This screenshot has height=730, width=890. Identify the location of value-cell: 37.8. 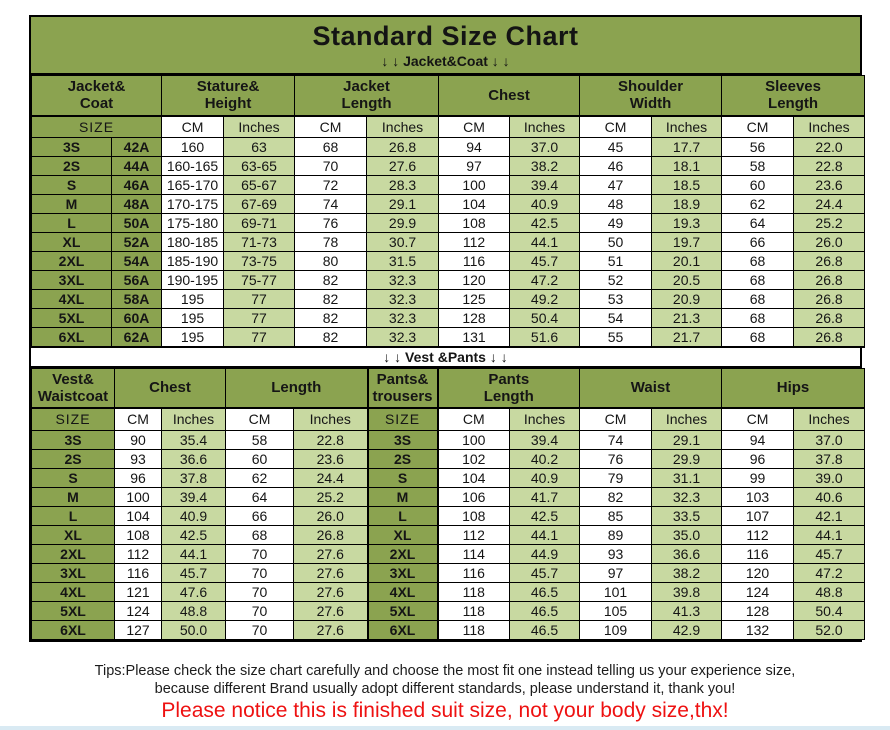
(193, 477).